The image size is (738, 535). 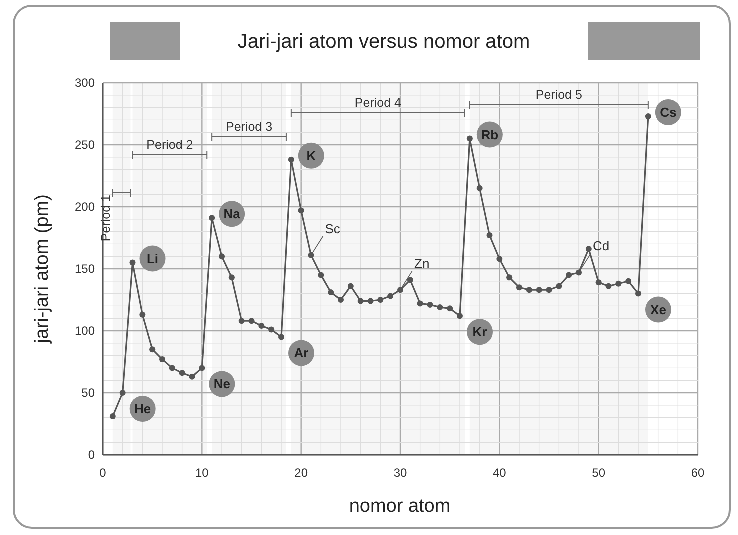 I want to click on bracket: Period 5, so click(x=559, y=99).